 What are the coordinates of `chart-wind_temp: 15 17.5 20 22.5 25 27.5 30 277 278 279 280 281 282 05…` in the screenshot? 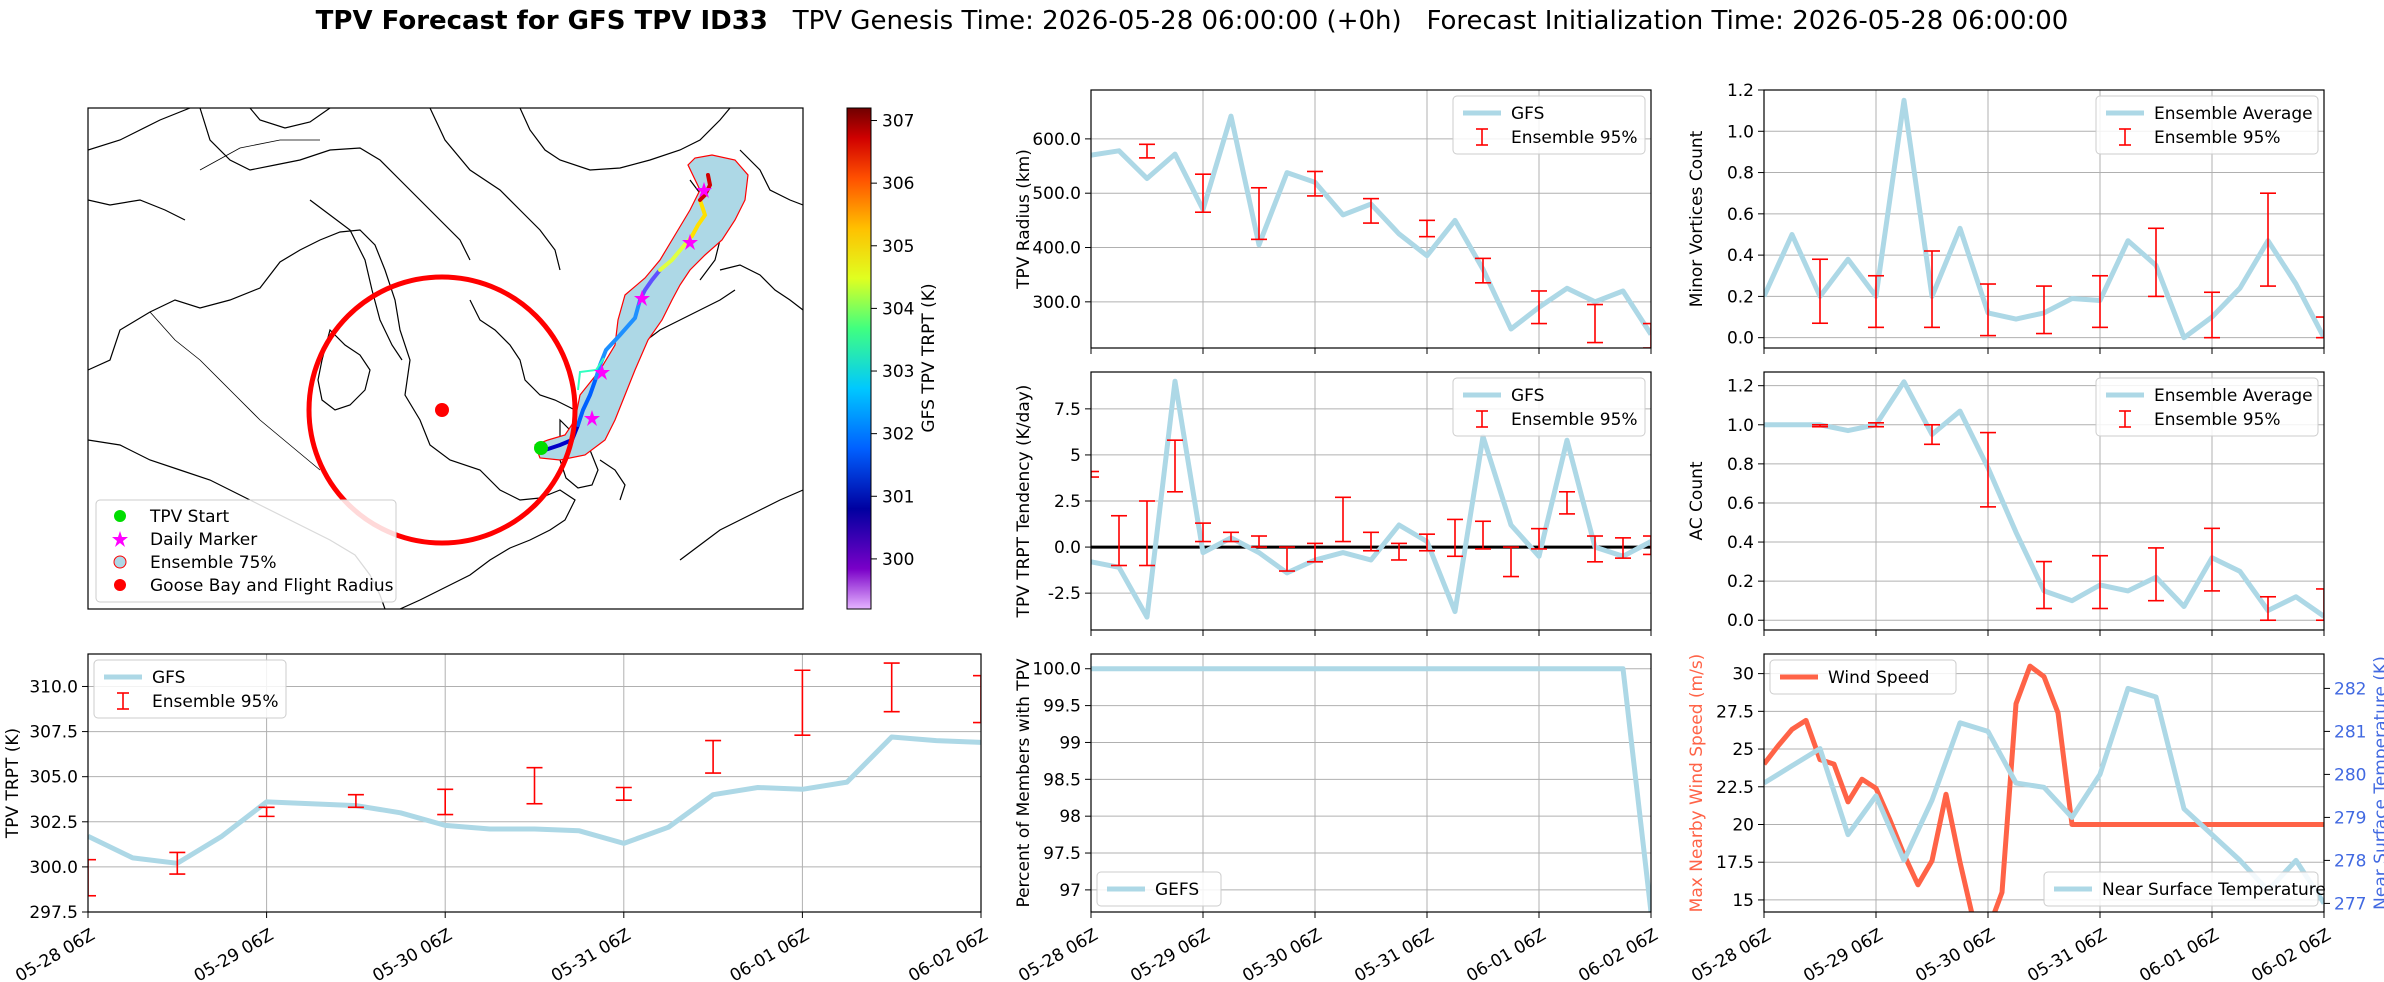 It's located at (2035, 817).